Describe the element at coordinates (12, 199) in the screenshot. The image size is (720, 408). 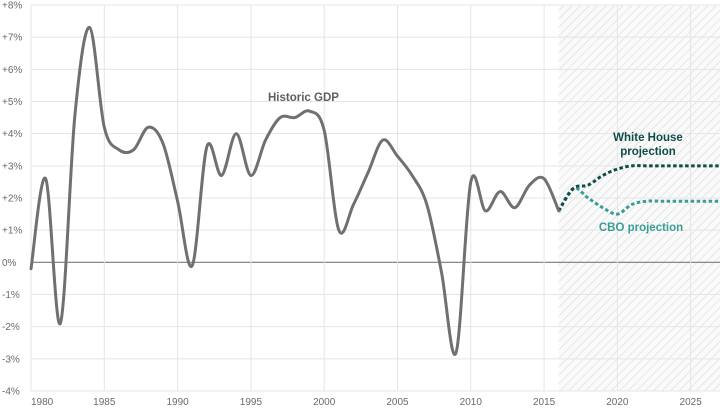
I see `y-tick-label: +2%` at that location.